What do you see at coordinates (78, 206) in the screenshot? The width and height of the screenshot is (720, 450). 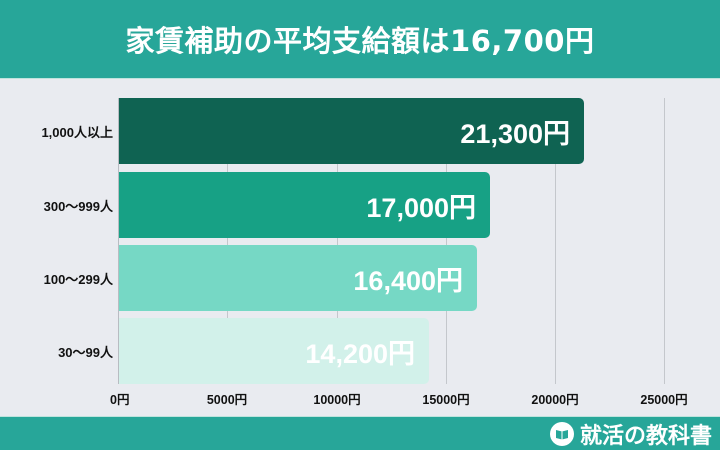 I see `category-label: 300〜999人` at bounding box center [78, 206].